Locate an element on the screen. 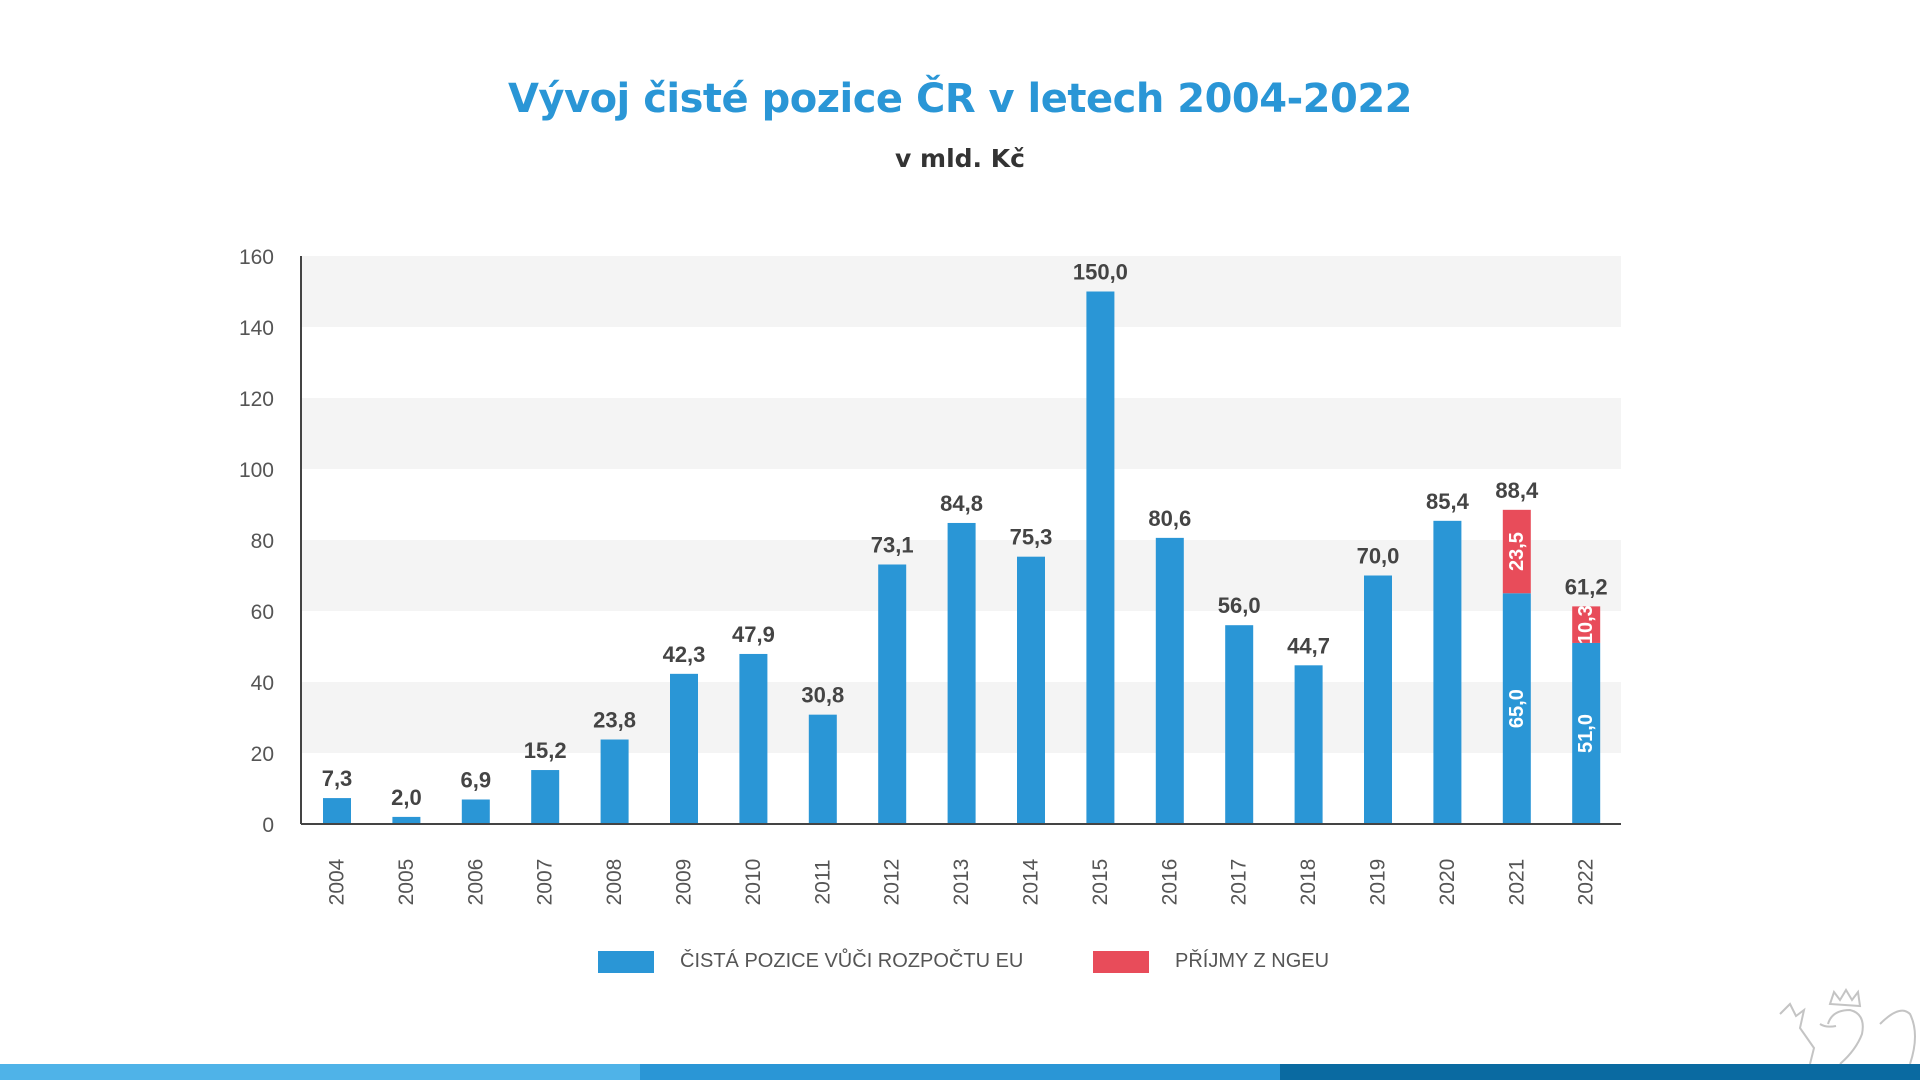  legend-swatch-ngeu is located at coordinates (1121, 961).